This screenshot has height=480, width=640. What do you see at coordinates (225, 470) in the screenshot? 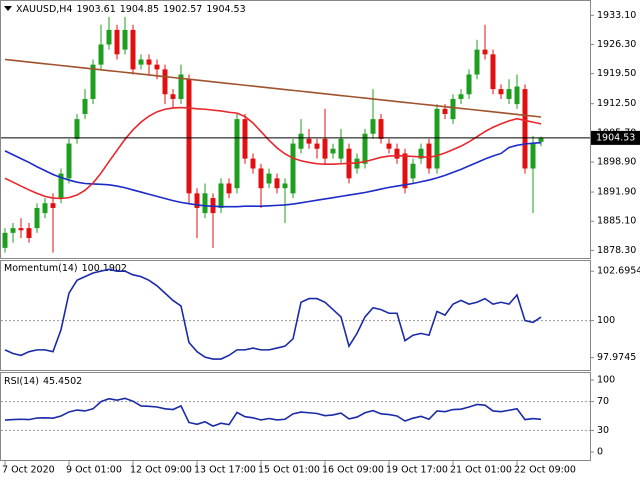
I see `x-tick-label: 13 Oct 17:00` at bounding box center [225, 470].